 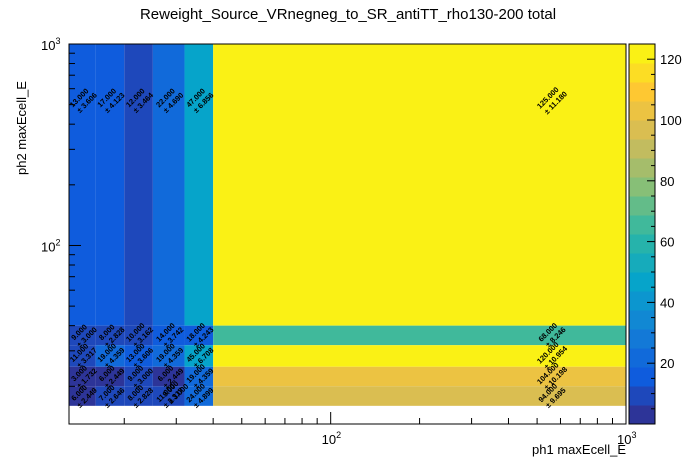 What do you see at coordinates (667, 302) in the screenshot?
I see `colorbar-tick-label: 40` at bounding box center [667, 302].